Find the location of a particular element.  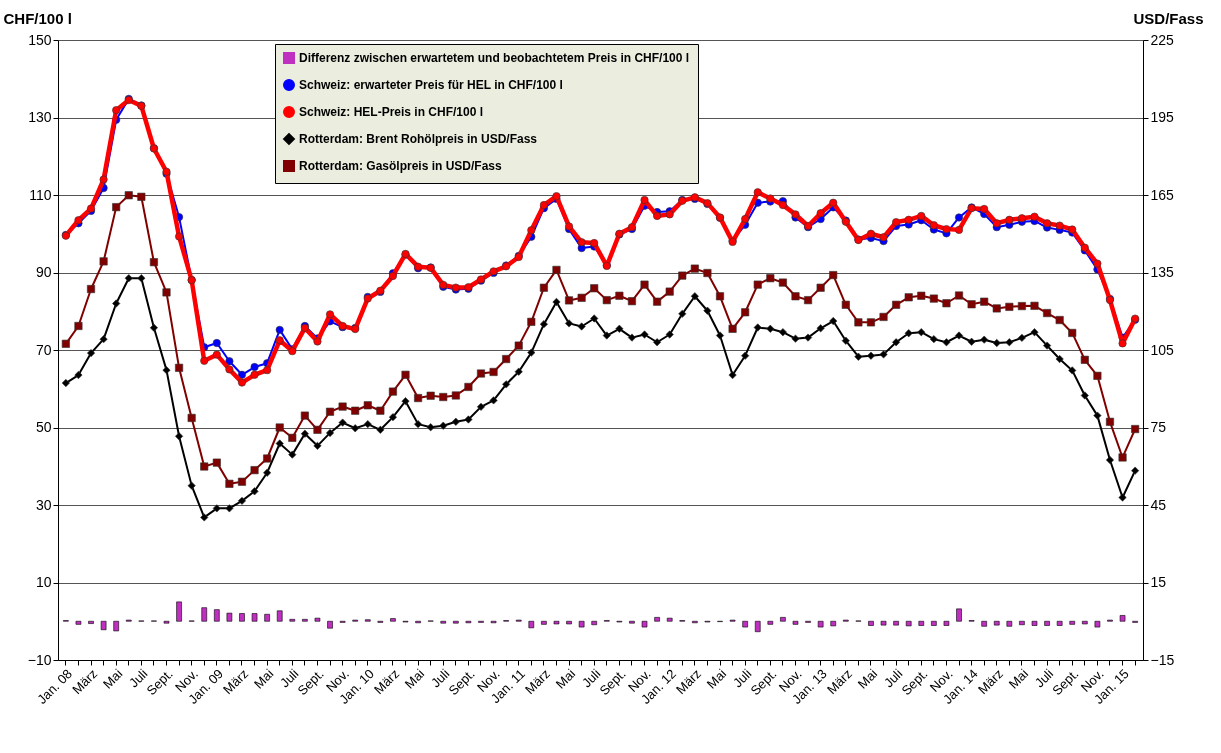

legend-label: Differenz zwischen erwartetem und beobachtetem Preis in CHF/100 l is located at coordinates (494, 58).